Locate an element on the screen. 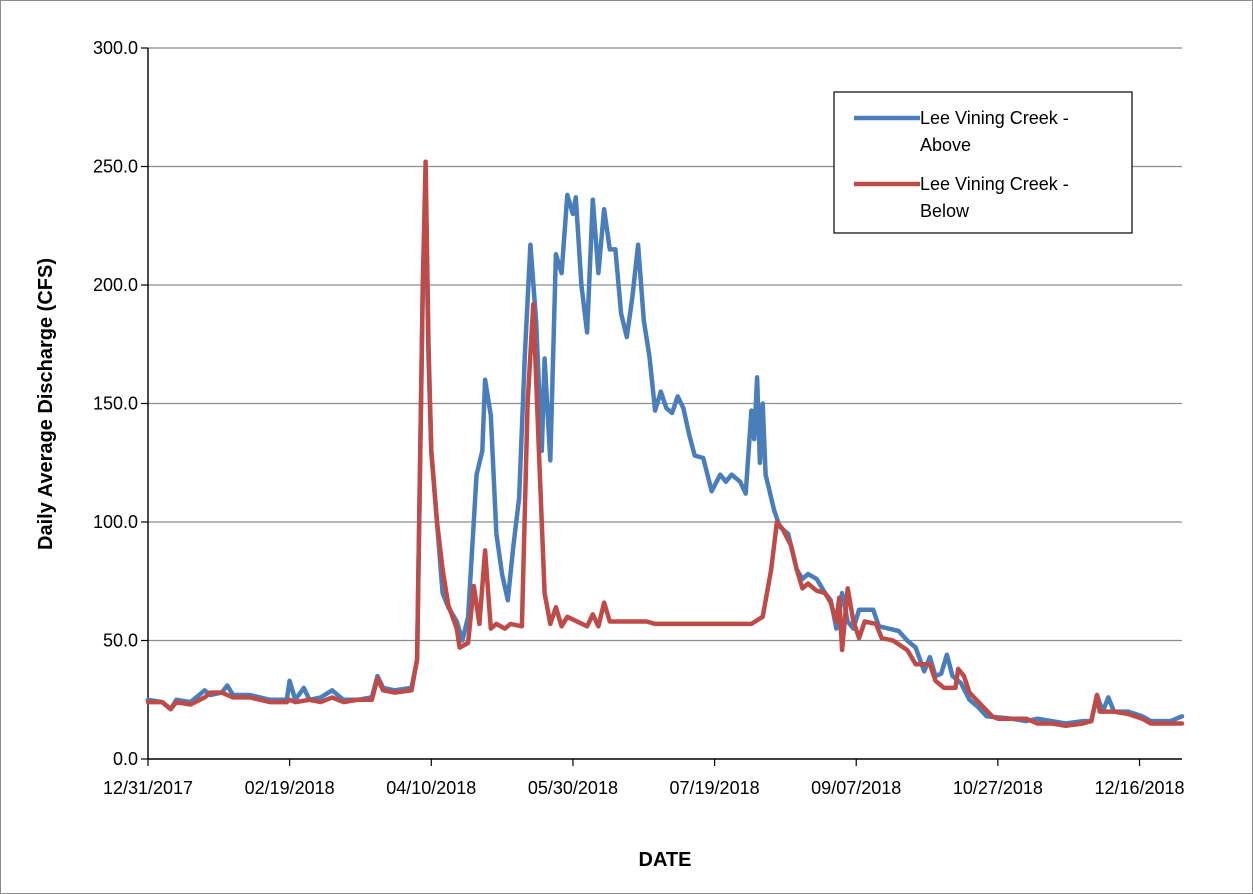 The height and width of the screenshot is (894, 1253). y-tick-label: 150.0 is located at coordinates (115, 404).